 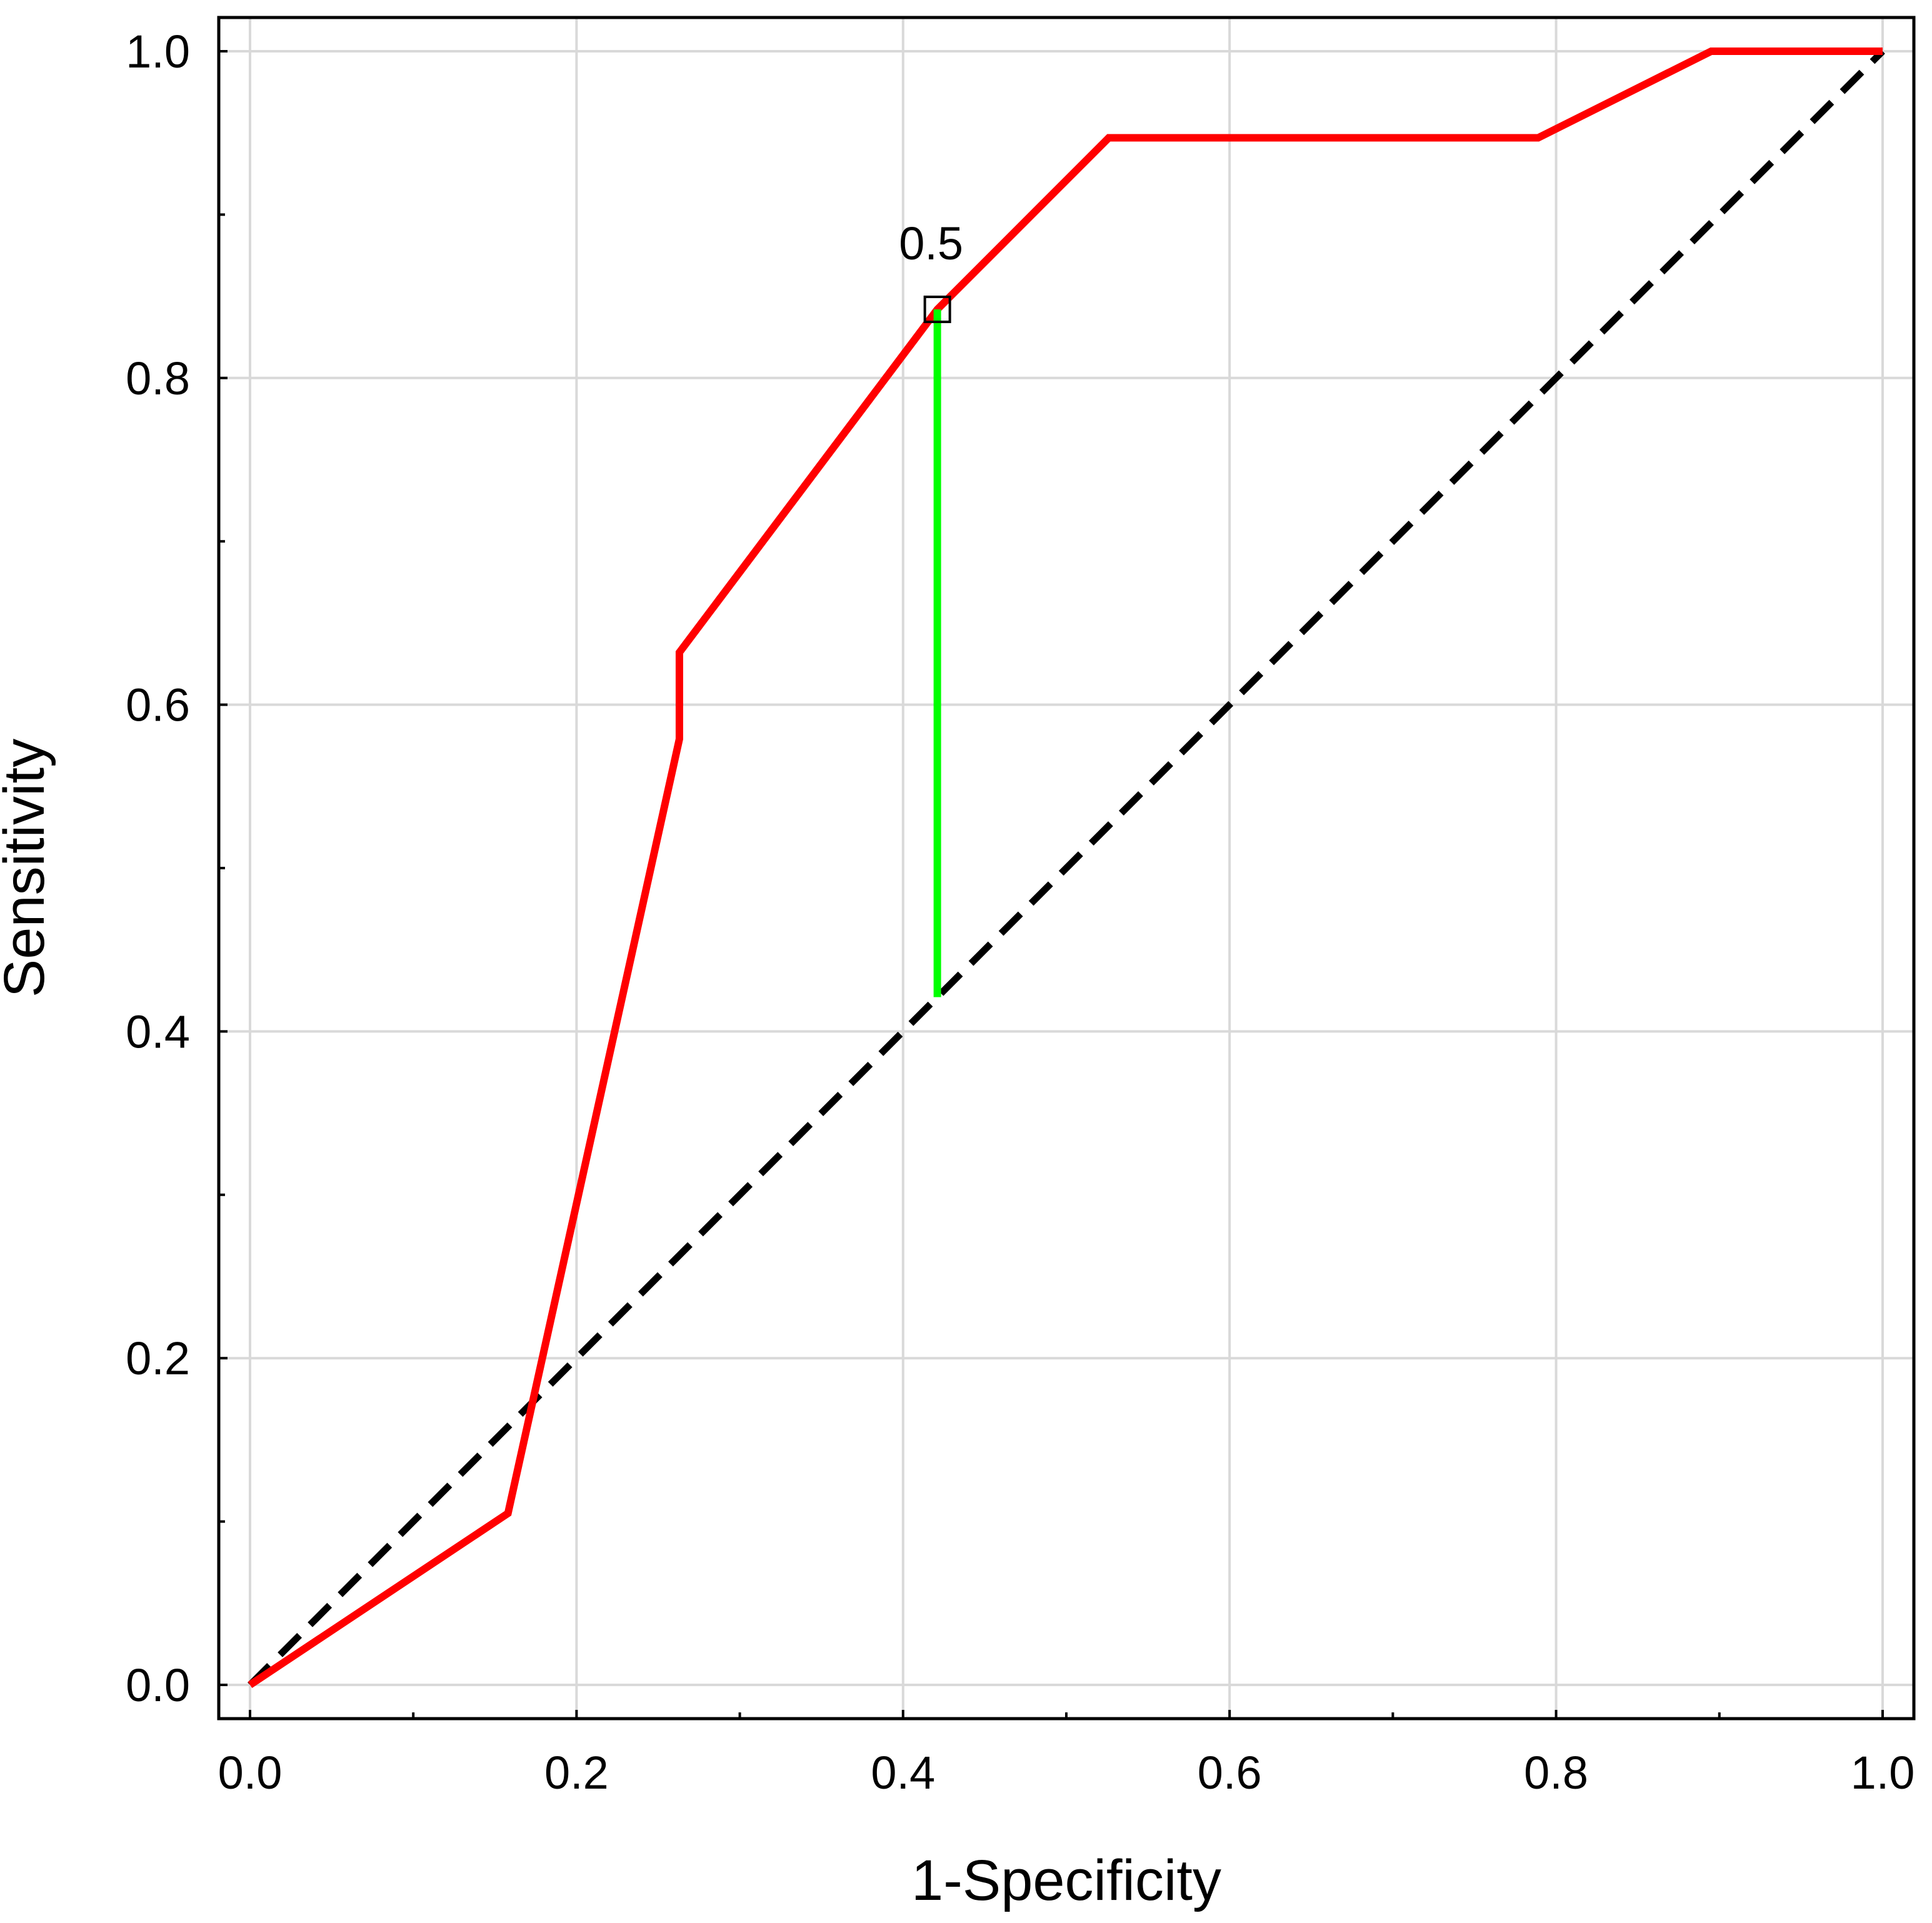 I want to click on x-tick-label: 0.6, so click(x=1230, y=1773).